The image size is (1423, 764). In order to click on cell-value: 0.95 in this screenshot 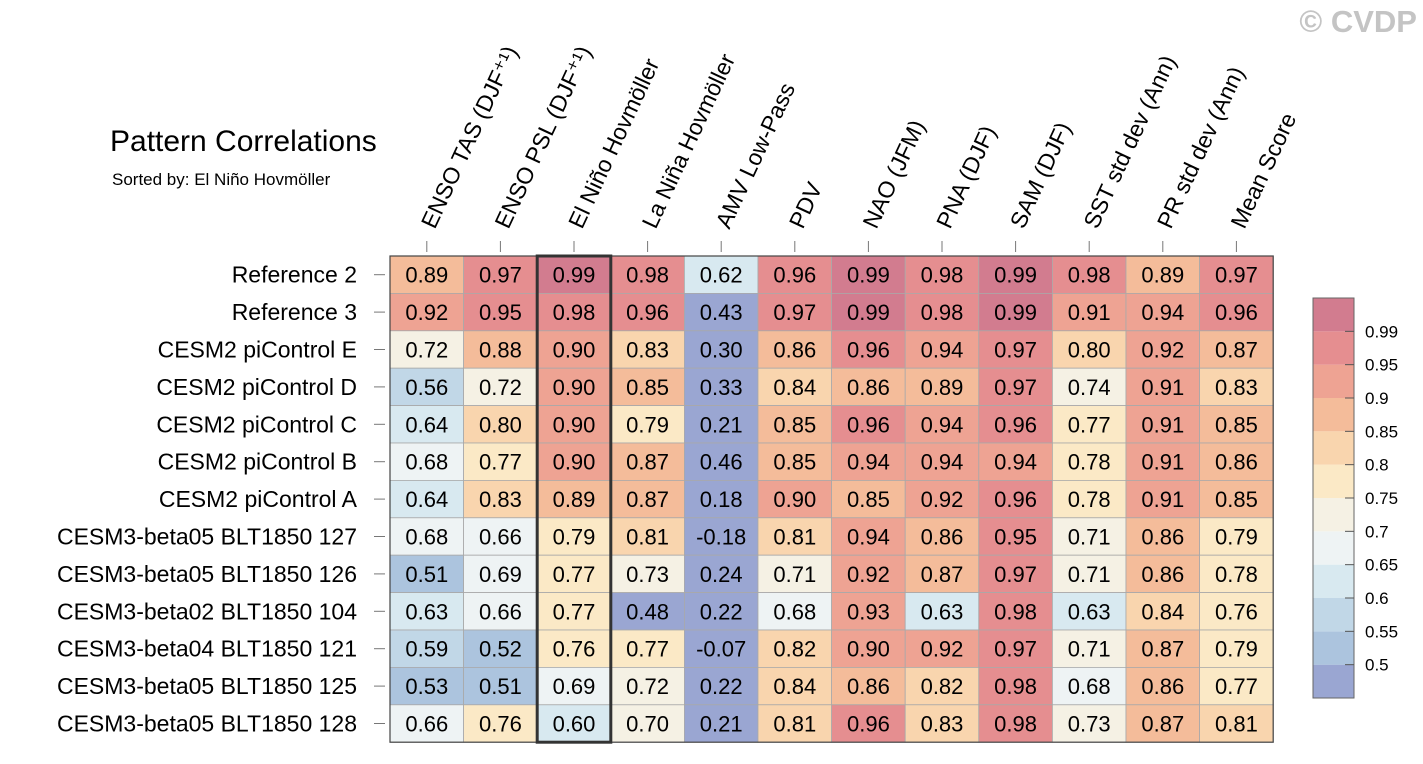, I will do `click(500, 312)`.